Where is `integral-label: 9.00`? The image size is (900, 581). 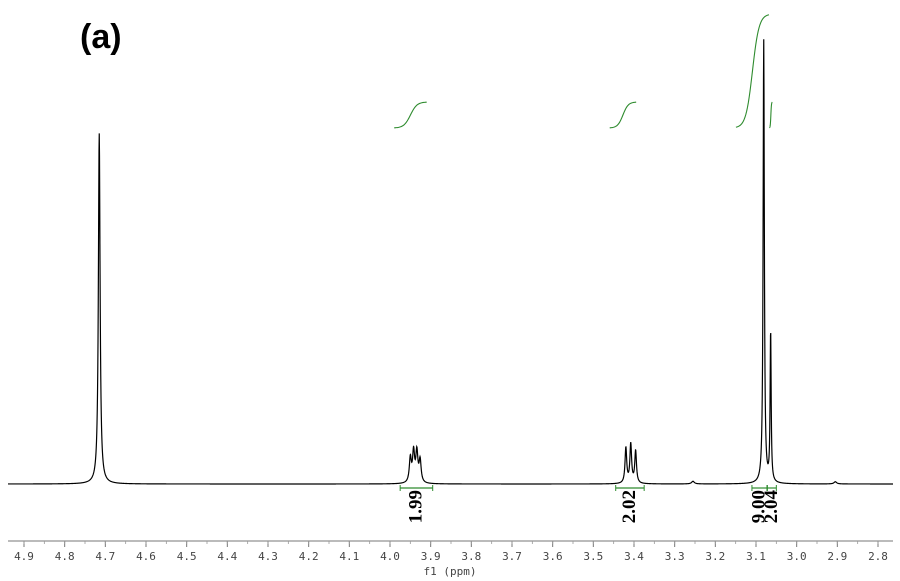
integral-label: 9.00 is located at coordinates (759, 506).